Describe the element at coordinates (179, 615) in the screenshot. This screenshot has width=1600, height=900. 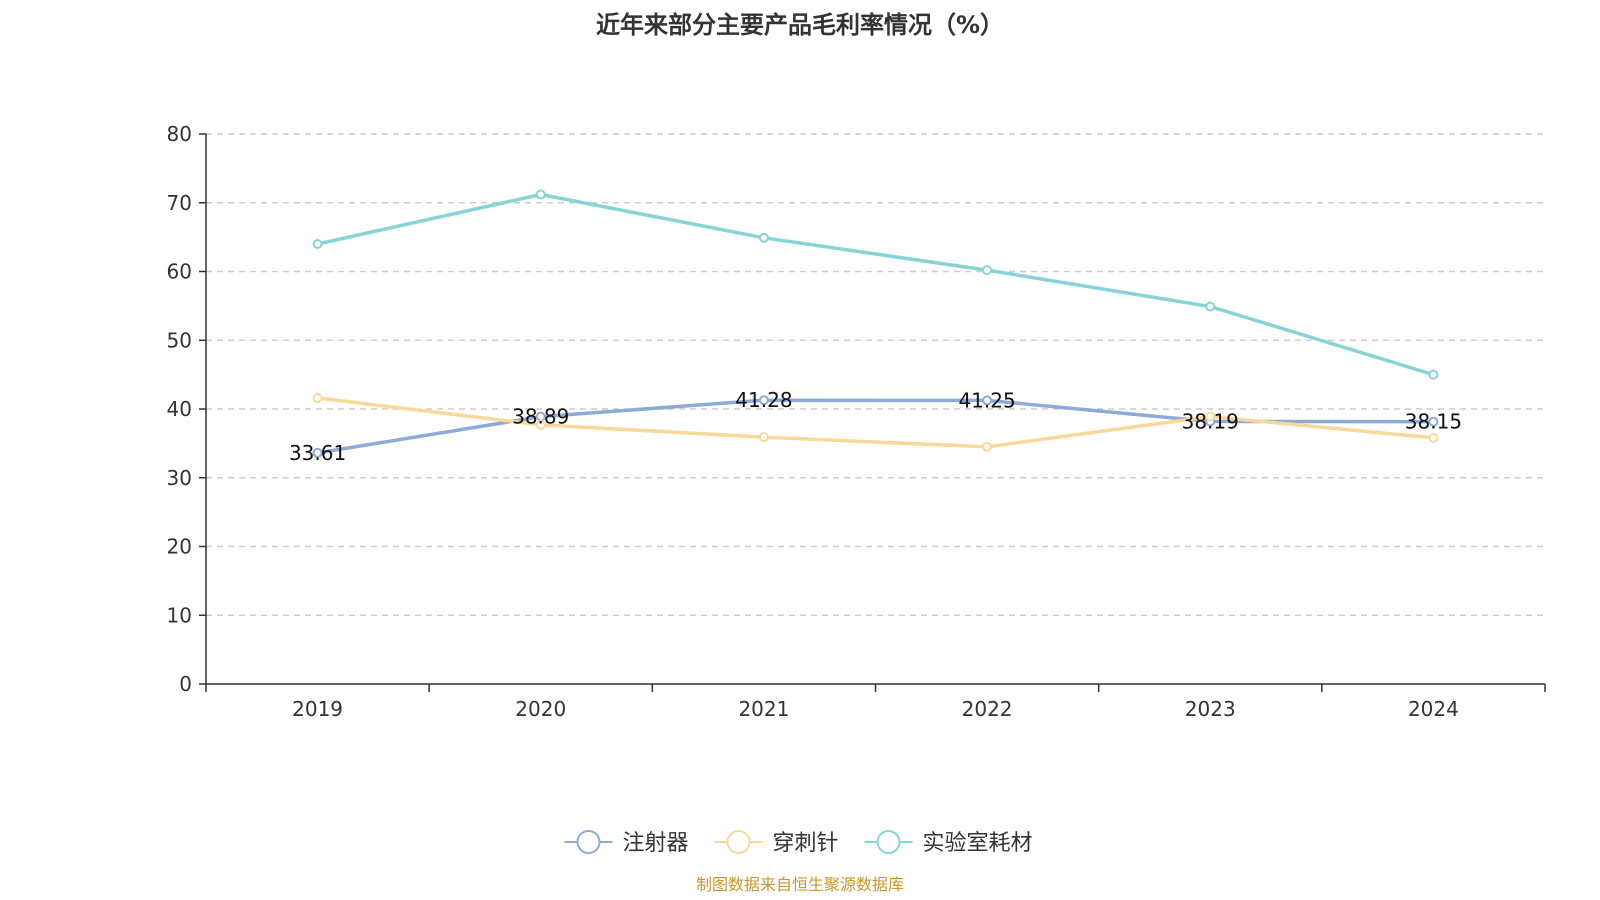
I see `y-tick-label: 10` at that location.